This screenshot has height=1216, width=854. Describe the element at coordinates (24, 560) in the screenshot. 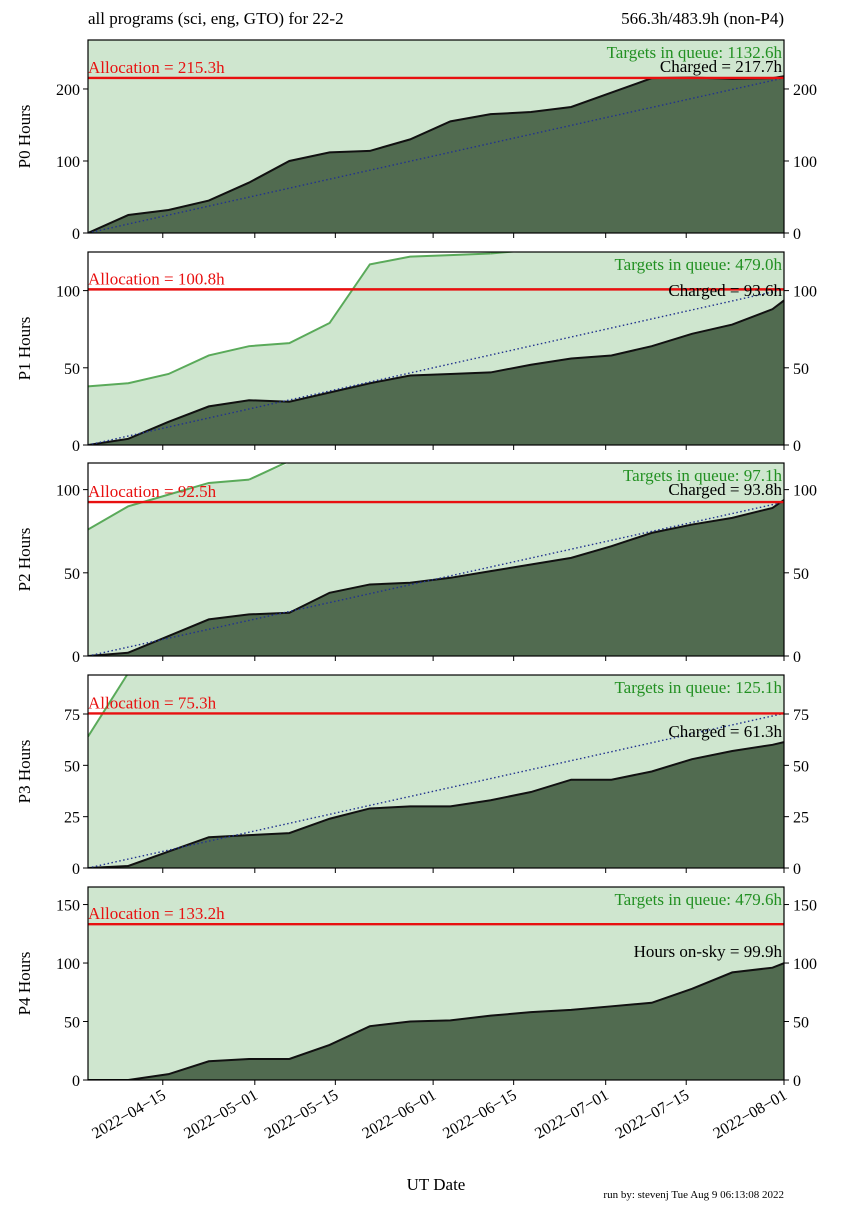

I see `y-axis-label: P2 Hours` at that location.